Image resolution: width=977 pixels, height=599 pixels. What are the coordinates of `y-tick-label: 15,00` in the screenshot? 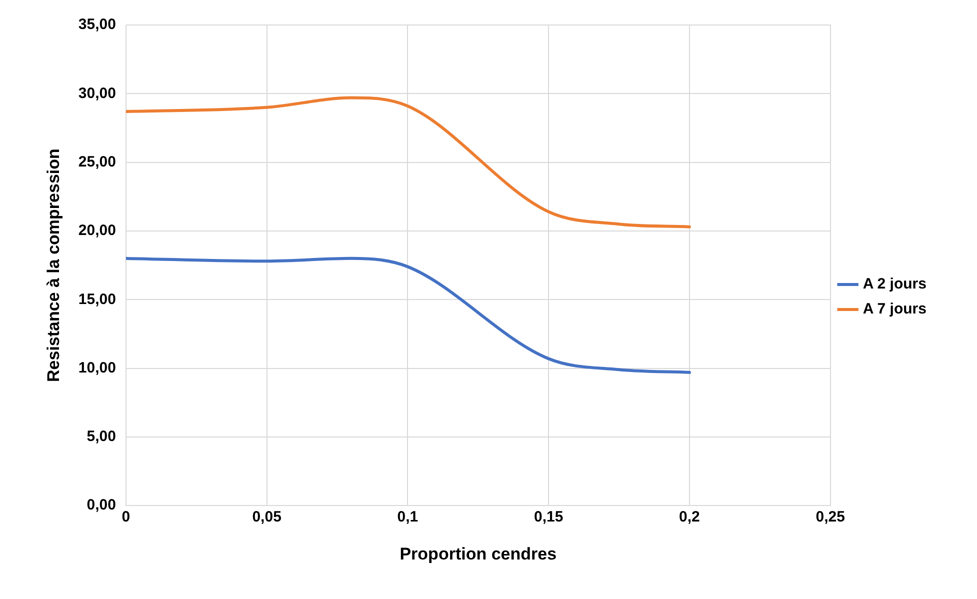 It's located at (97, 299).